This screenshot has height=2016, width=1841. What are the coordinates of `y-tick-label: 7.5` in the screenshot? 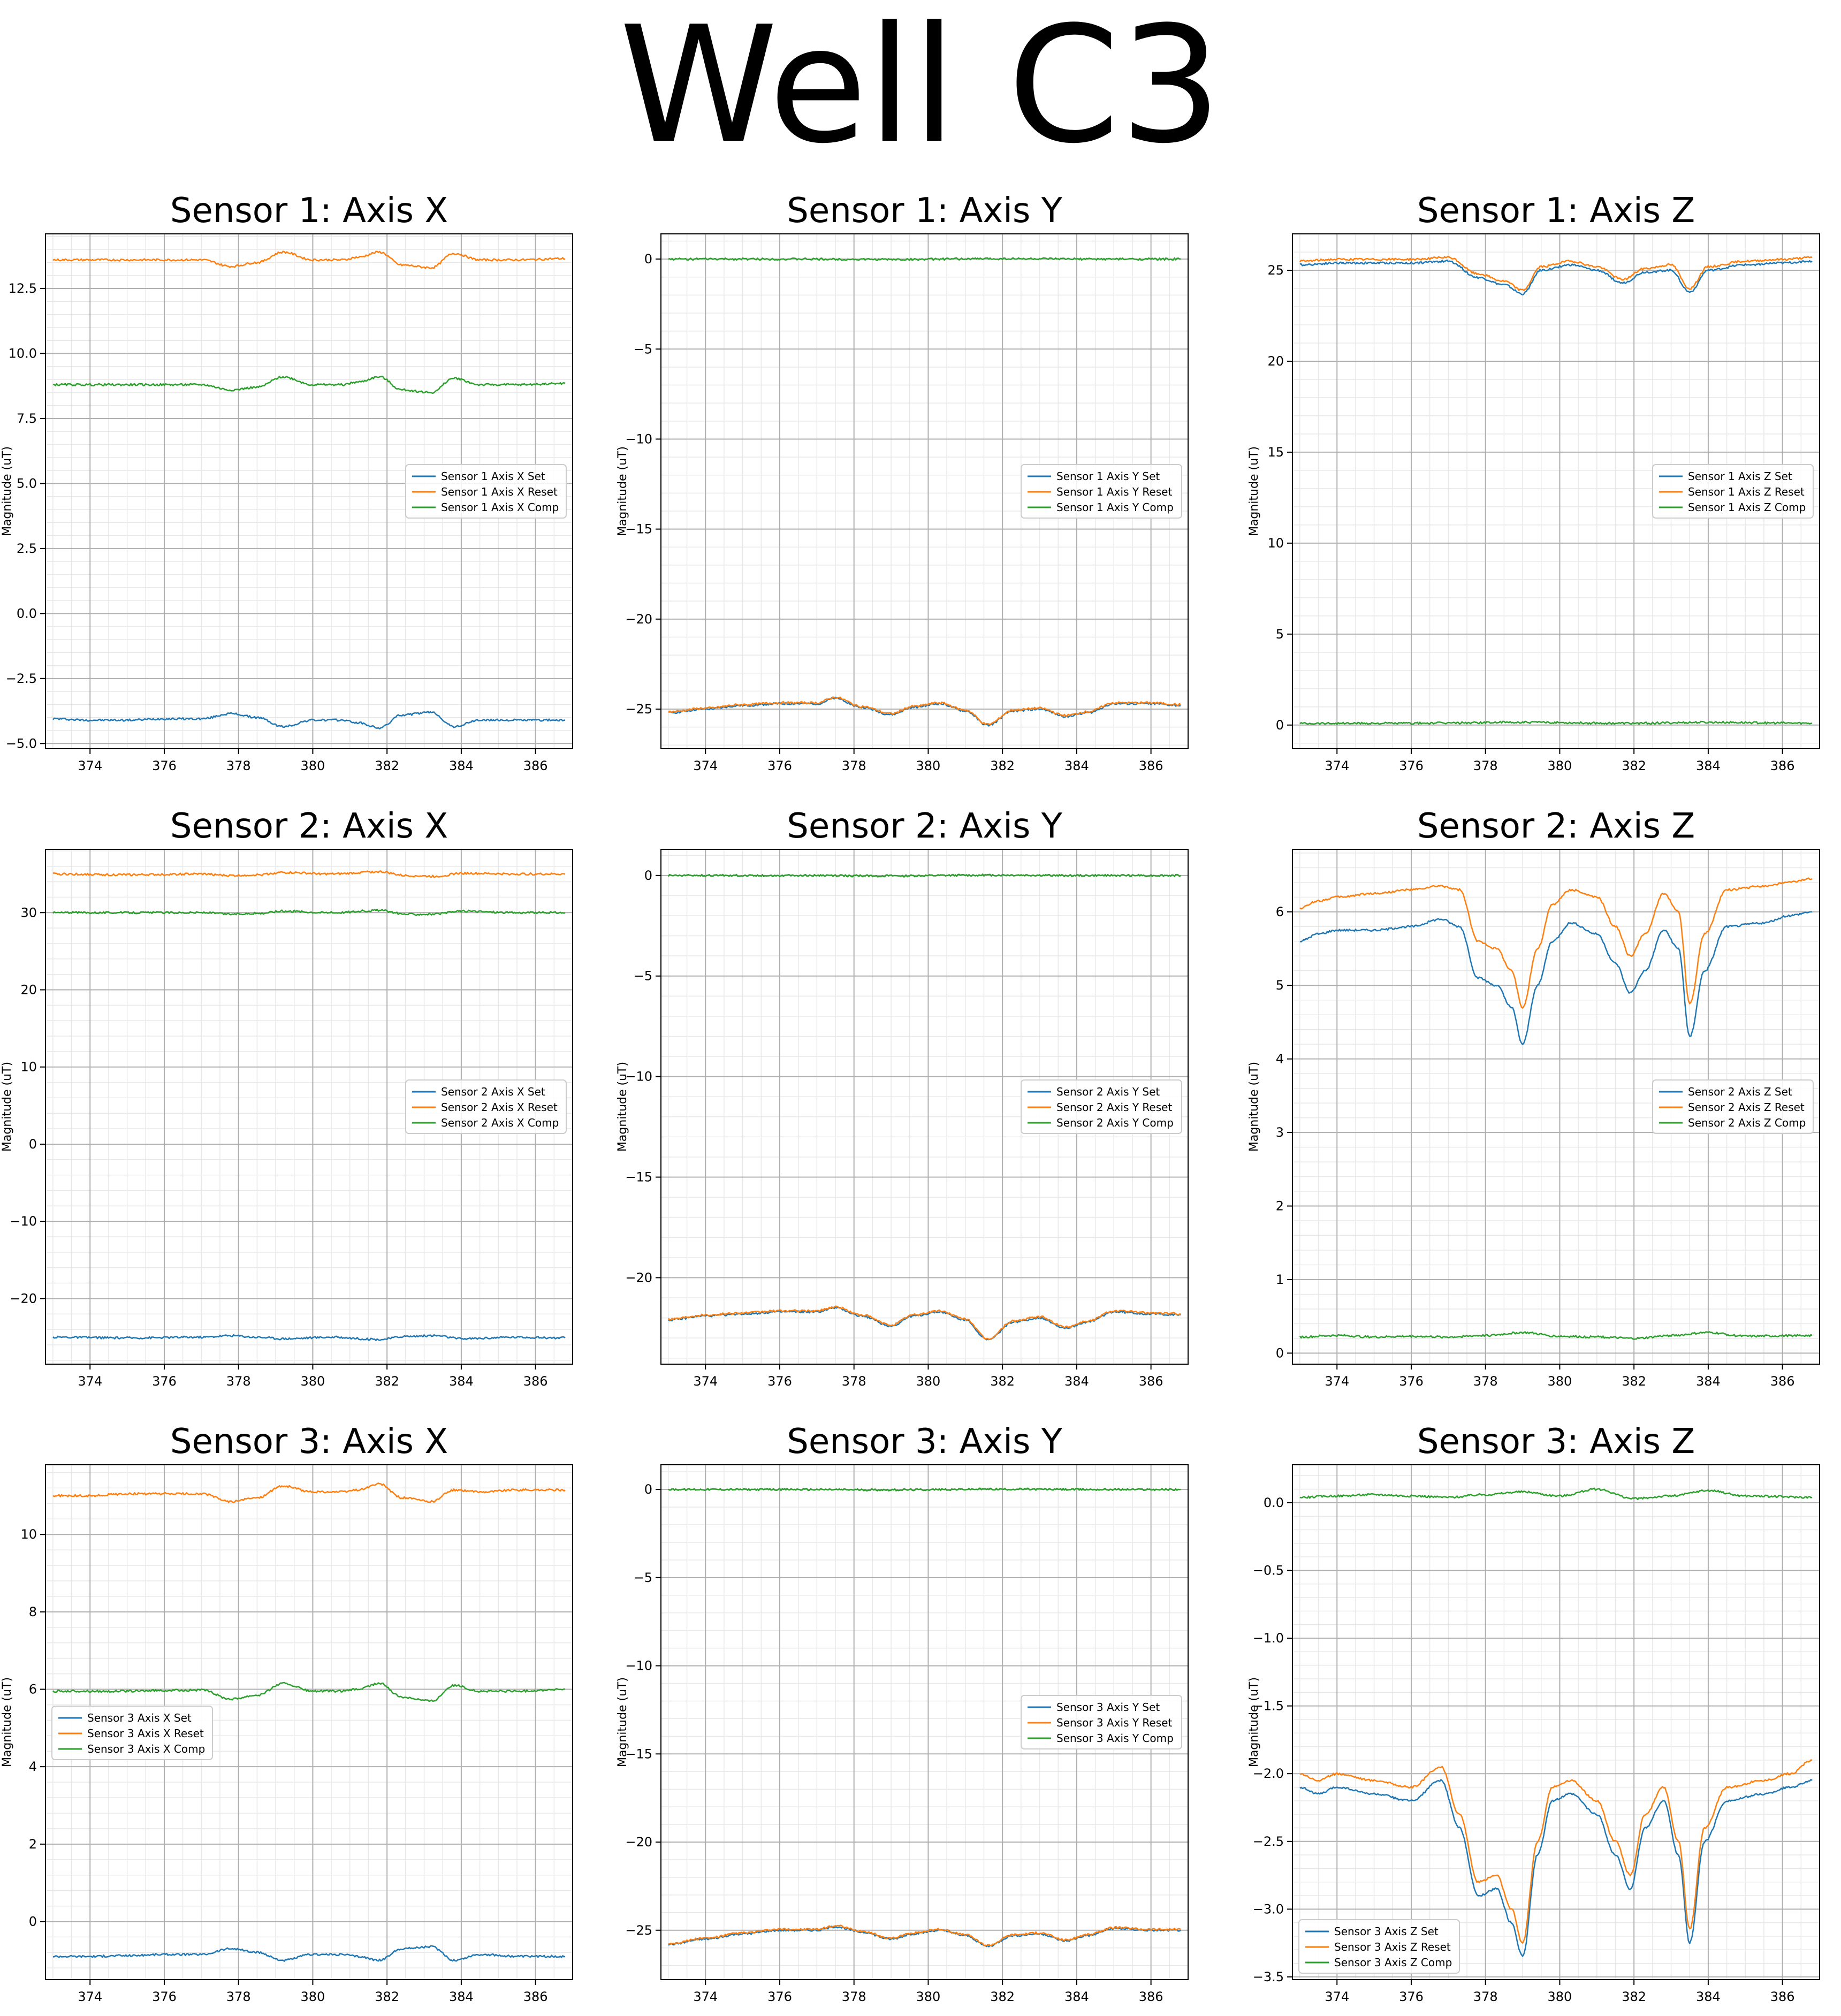 It's located at (27, 418).